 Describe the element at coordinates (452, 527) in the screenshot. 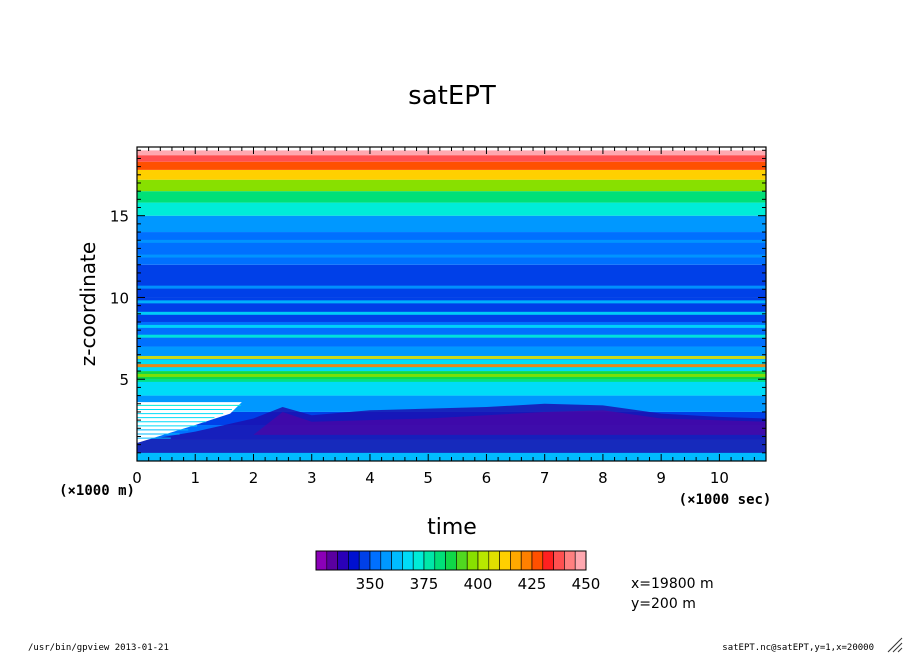

I see `x-axis-label: time` at that location.